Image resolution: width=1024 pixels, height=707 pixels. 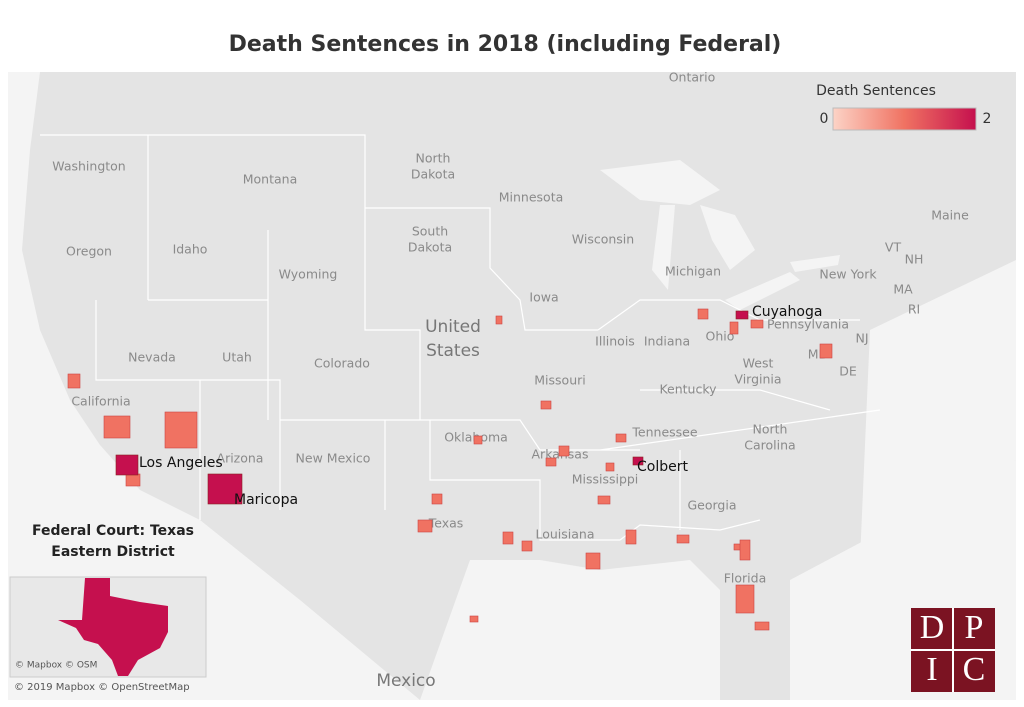 What do you see at coordinates (808, 324) in the screenshot?
I see `map-label: Pennsylvania` at bounding box center [808, 324].